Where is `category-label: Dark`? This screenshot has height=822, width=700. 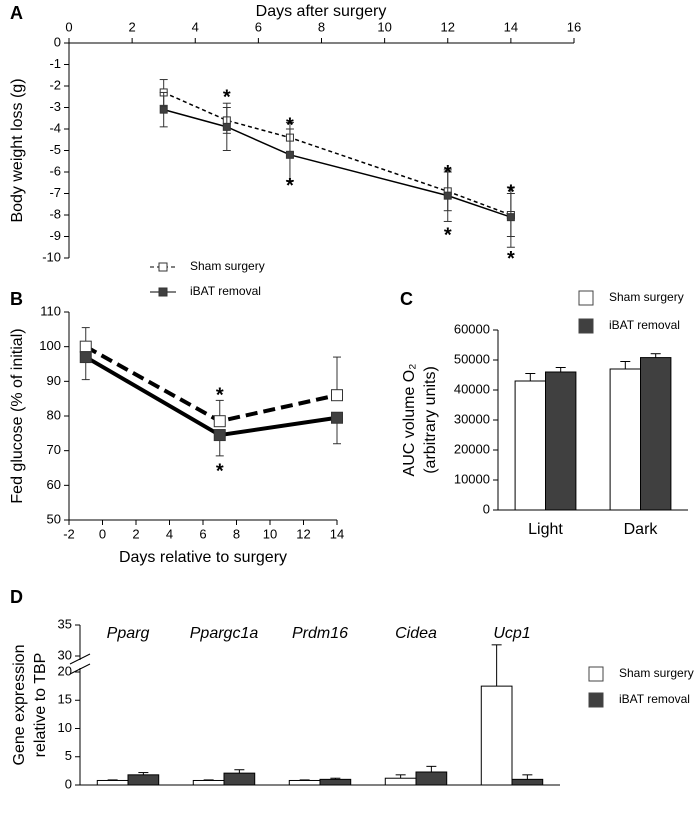
category-label: Dark is located at coordinates (641, 529).